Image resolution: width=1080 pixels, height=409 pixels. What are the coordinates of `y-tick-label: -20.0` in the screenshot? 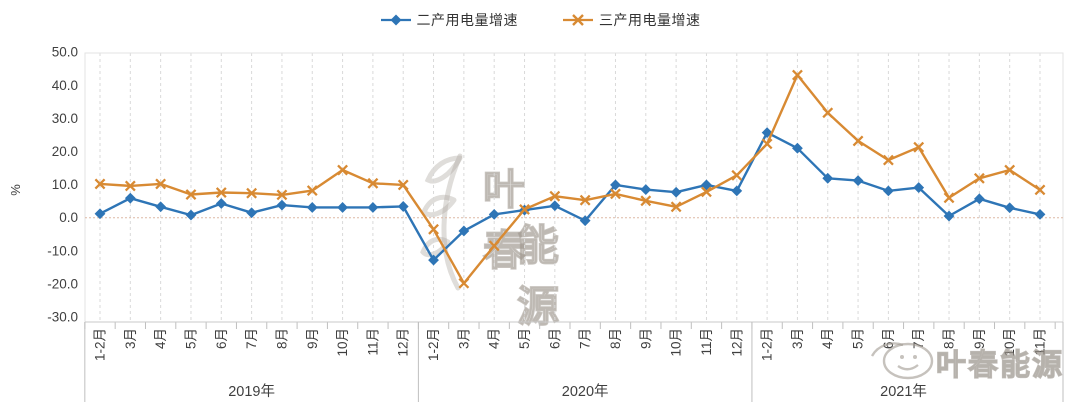 It's located at (62, 283).